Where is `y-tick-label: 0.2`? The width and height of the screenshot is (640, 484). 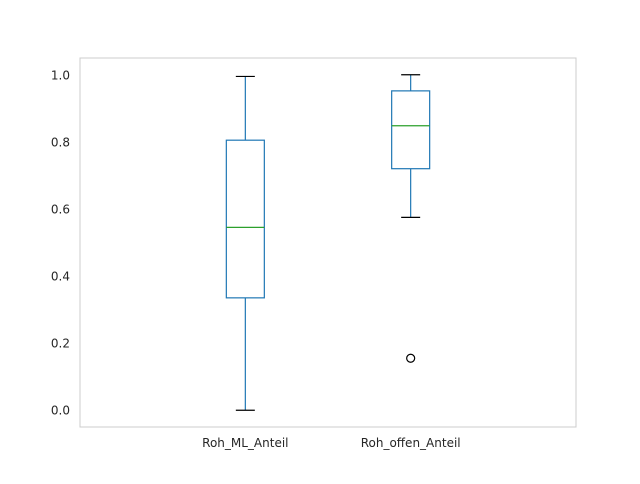 y-tick-label: 0.2 is located at coordinates (60, 344).